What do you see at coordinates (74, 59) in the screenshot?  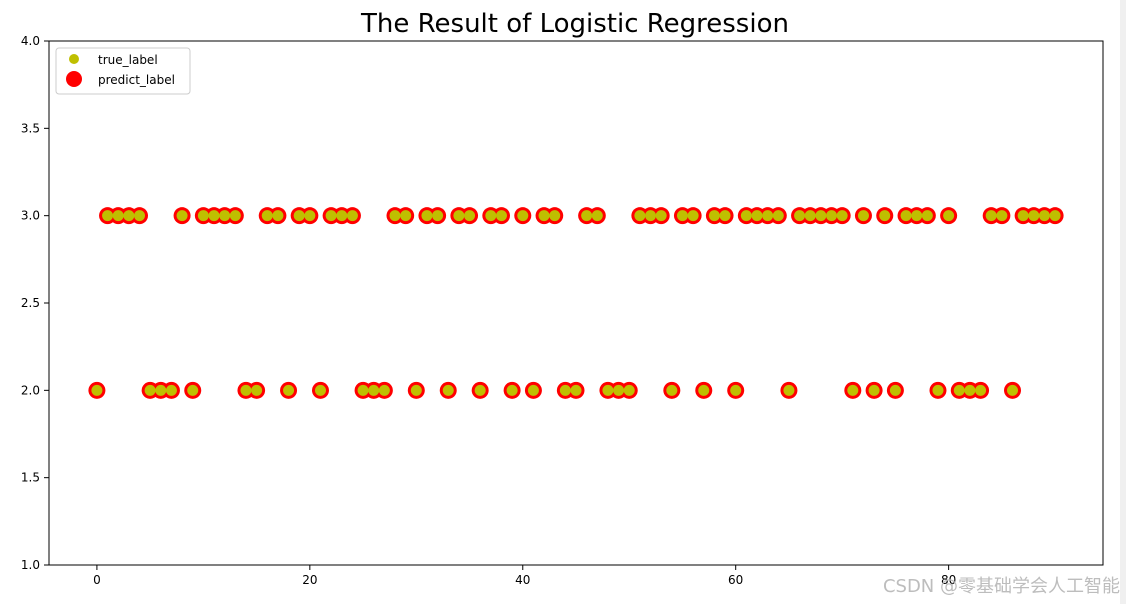 I see `legend-true-label-marker` at bounding box center [74, 59].